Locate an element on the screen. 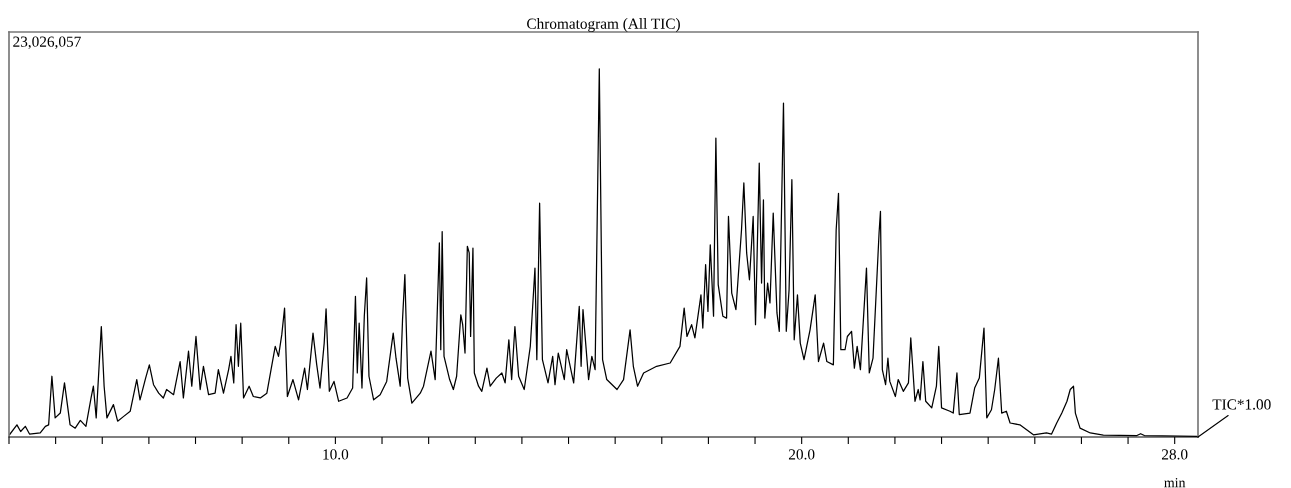 The width and height of the screenshot is (1291, 488). x-axis-title: min is located at coordinates (1175, 482).